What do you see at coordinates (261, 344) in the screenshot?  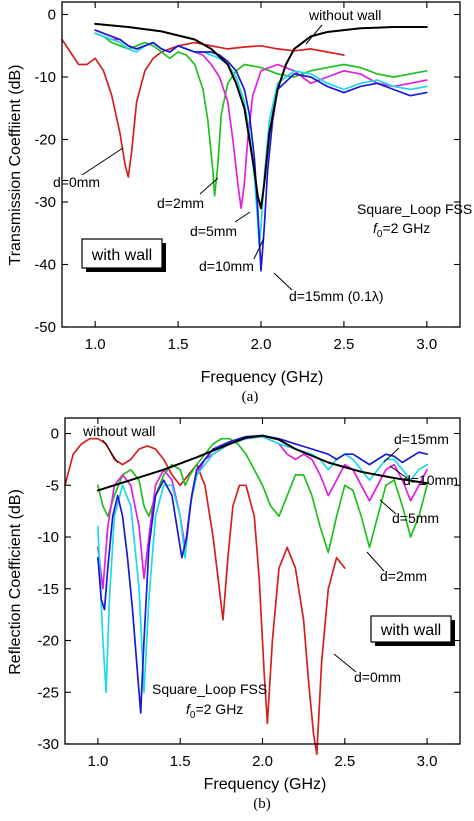 I see `transmission-x-tick-label: 2.0` at bounding box center [261, 344].